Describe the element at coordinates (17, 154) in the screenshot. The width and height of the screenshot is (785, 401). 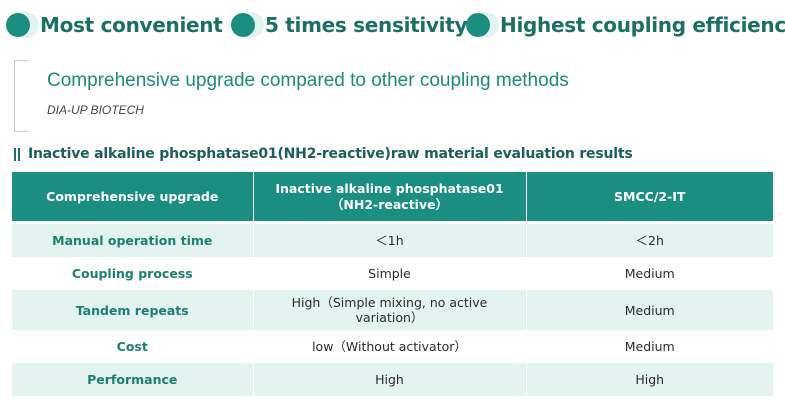
I see `double-bar-icon` at that location.